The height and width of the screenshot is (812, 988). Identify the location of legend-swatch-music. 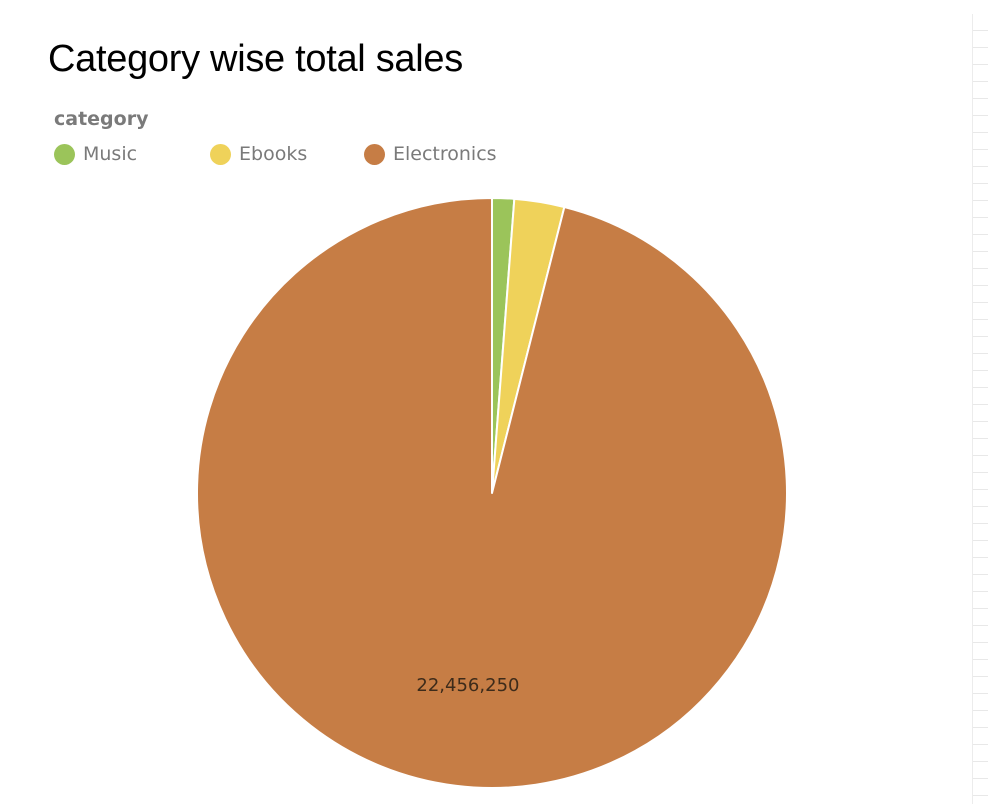
(64, 154).